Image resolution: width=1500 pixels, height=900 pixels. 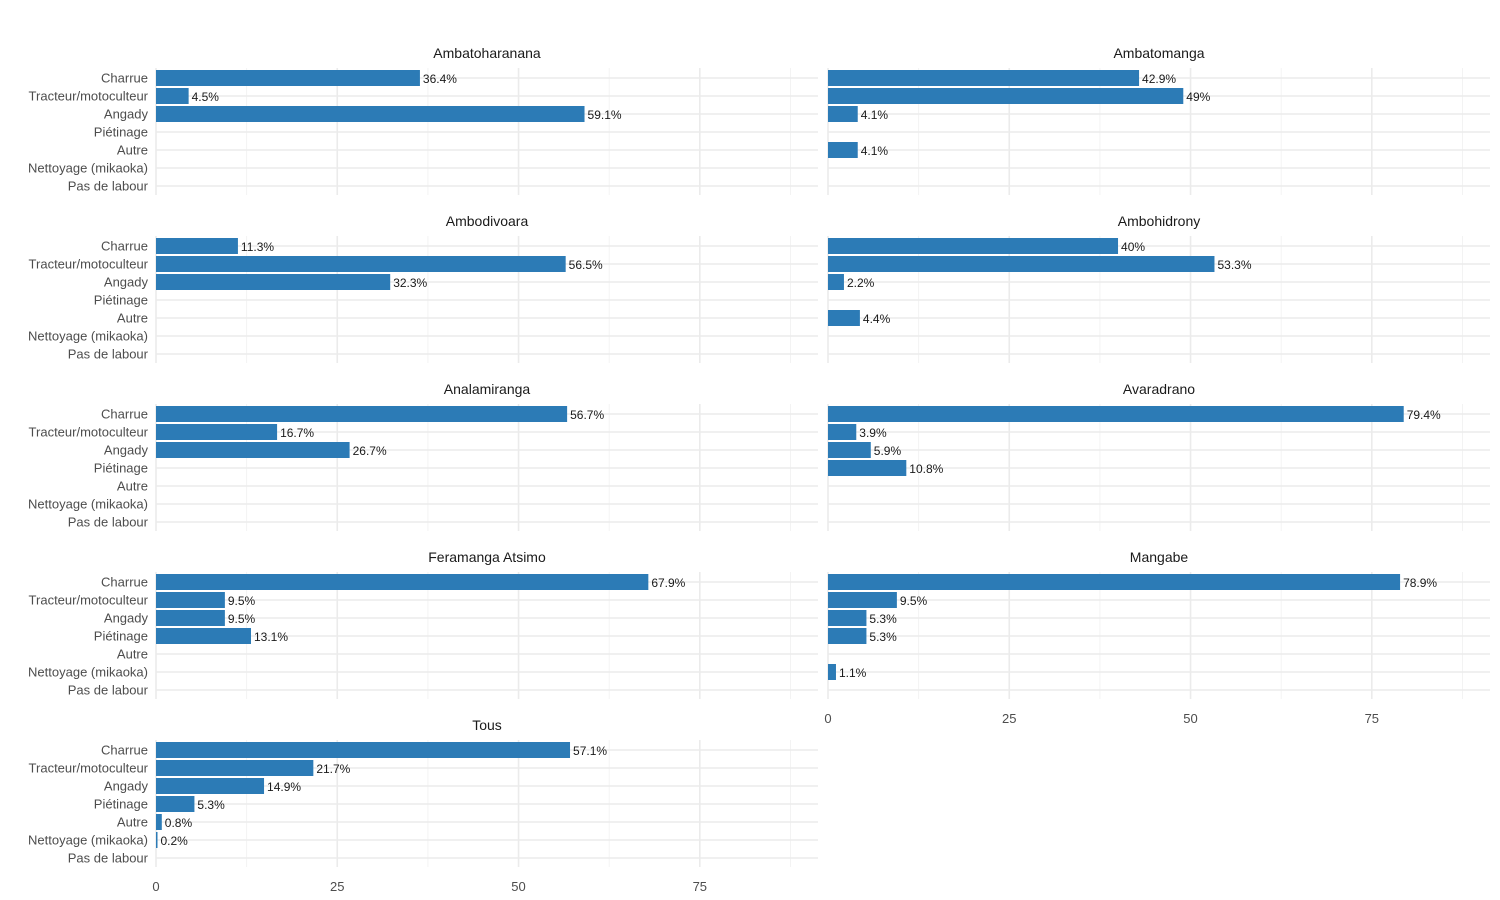 What do you see at coordinates (271, 637) in the screenshot?
I see `data-label: 13.1%` at bounding box center [271, 637].